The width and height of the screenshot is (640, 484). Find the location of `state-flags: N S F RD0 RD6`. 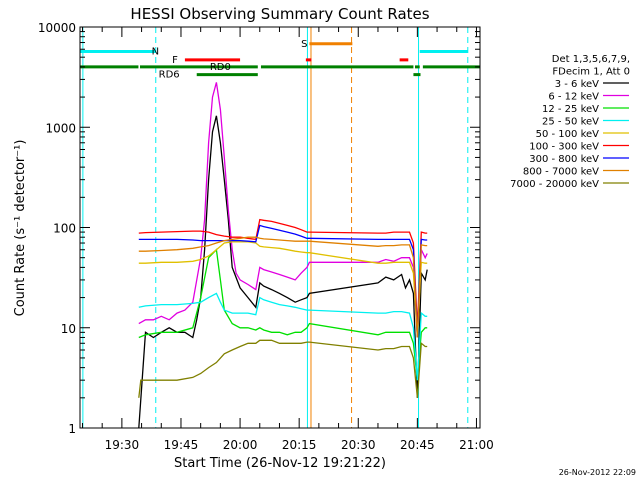

state-flags: N S F RD0 RD6 is located at coordinates (280, 60).